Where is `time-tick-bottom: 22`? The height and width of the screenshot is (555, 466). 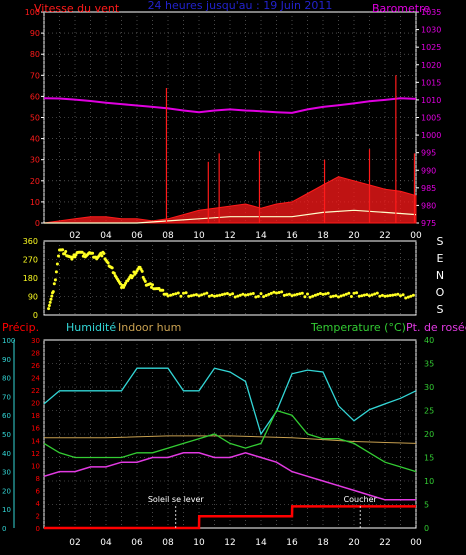 time-tick-bottom: 22 is located at coordinates (384, 543).